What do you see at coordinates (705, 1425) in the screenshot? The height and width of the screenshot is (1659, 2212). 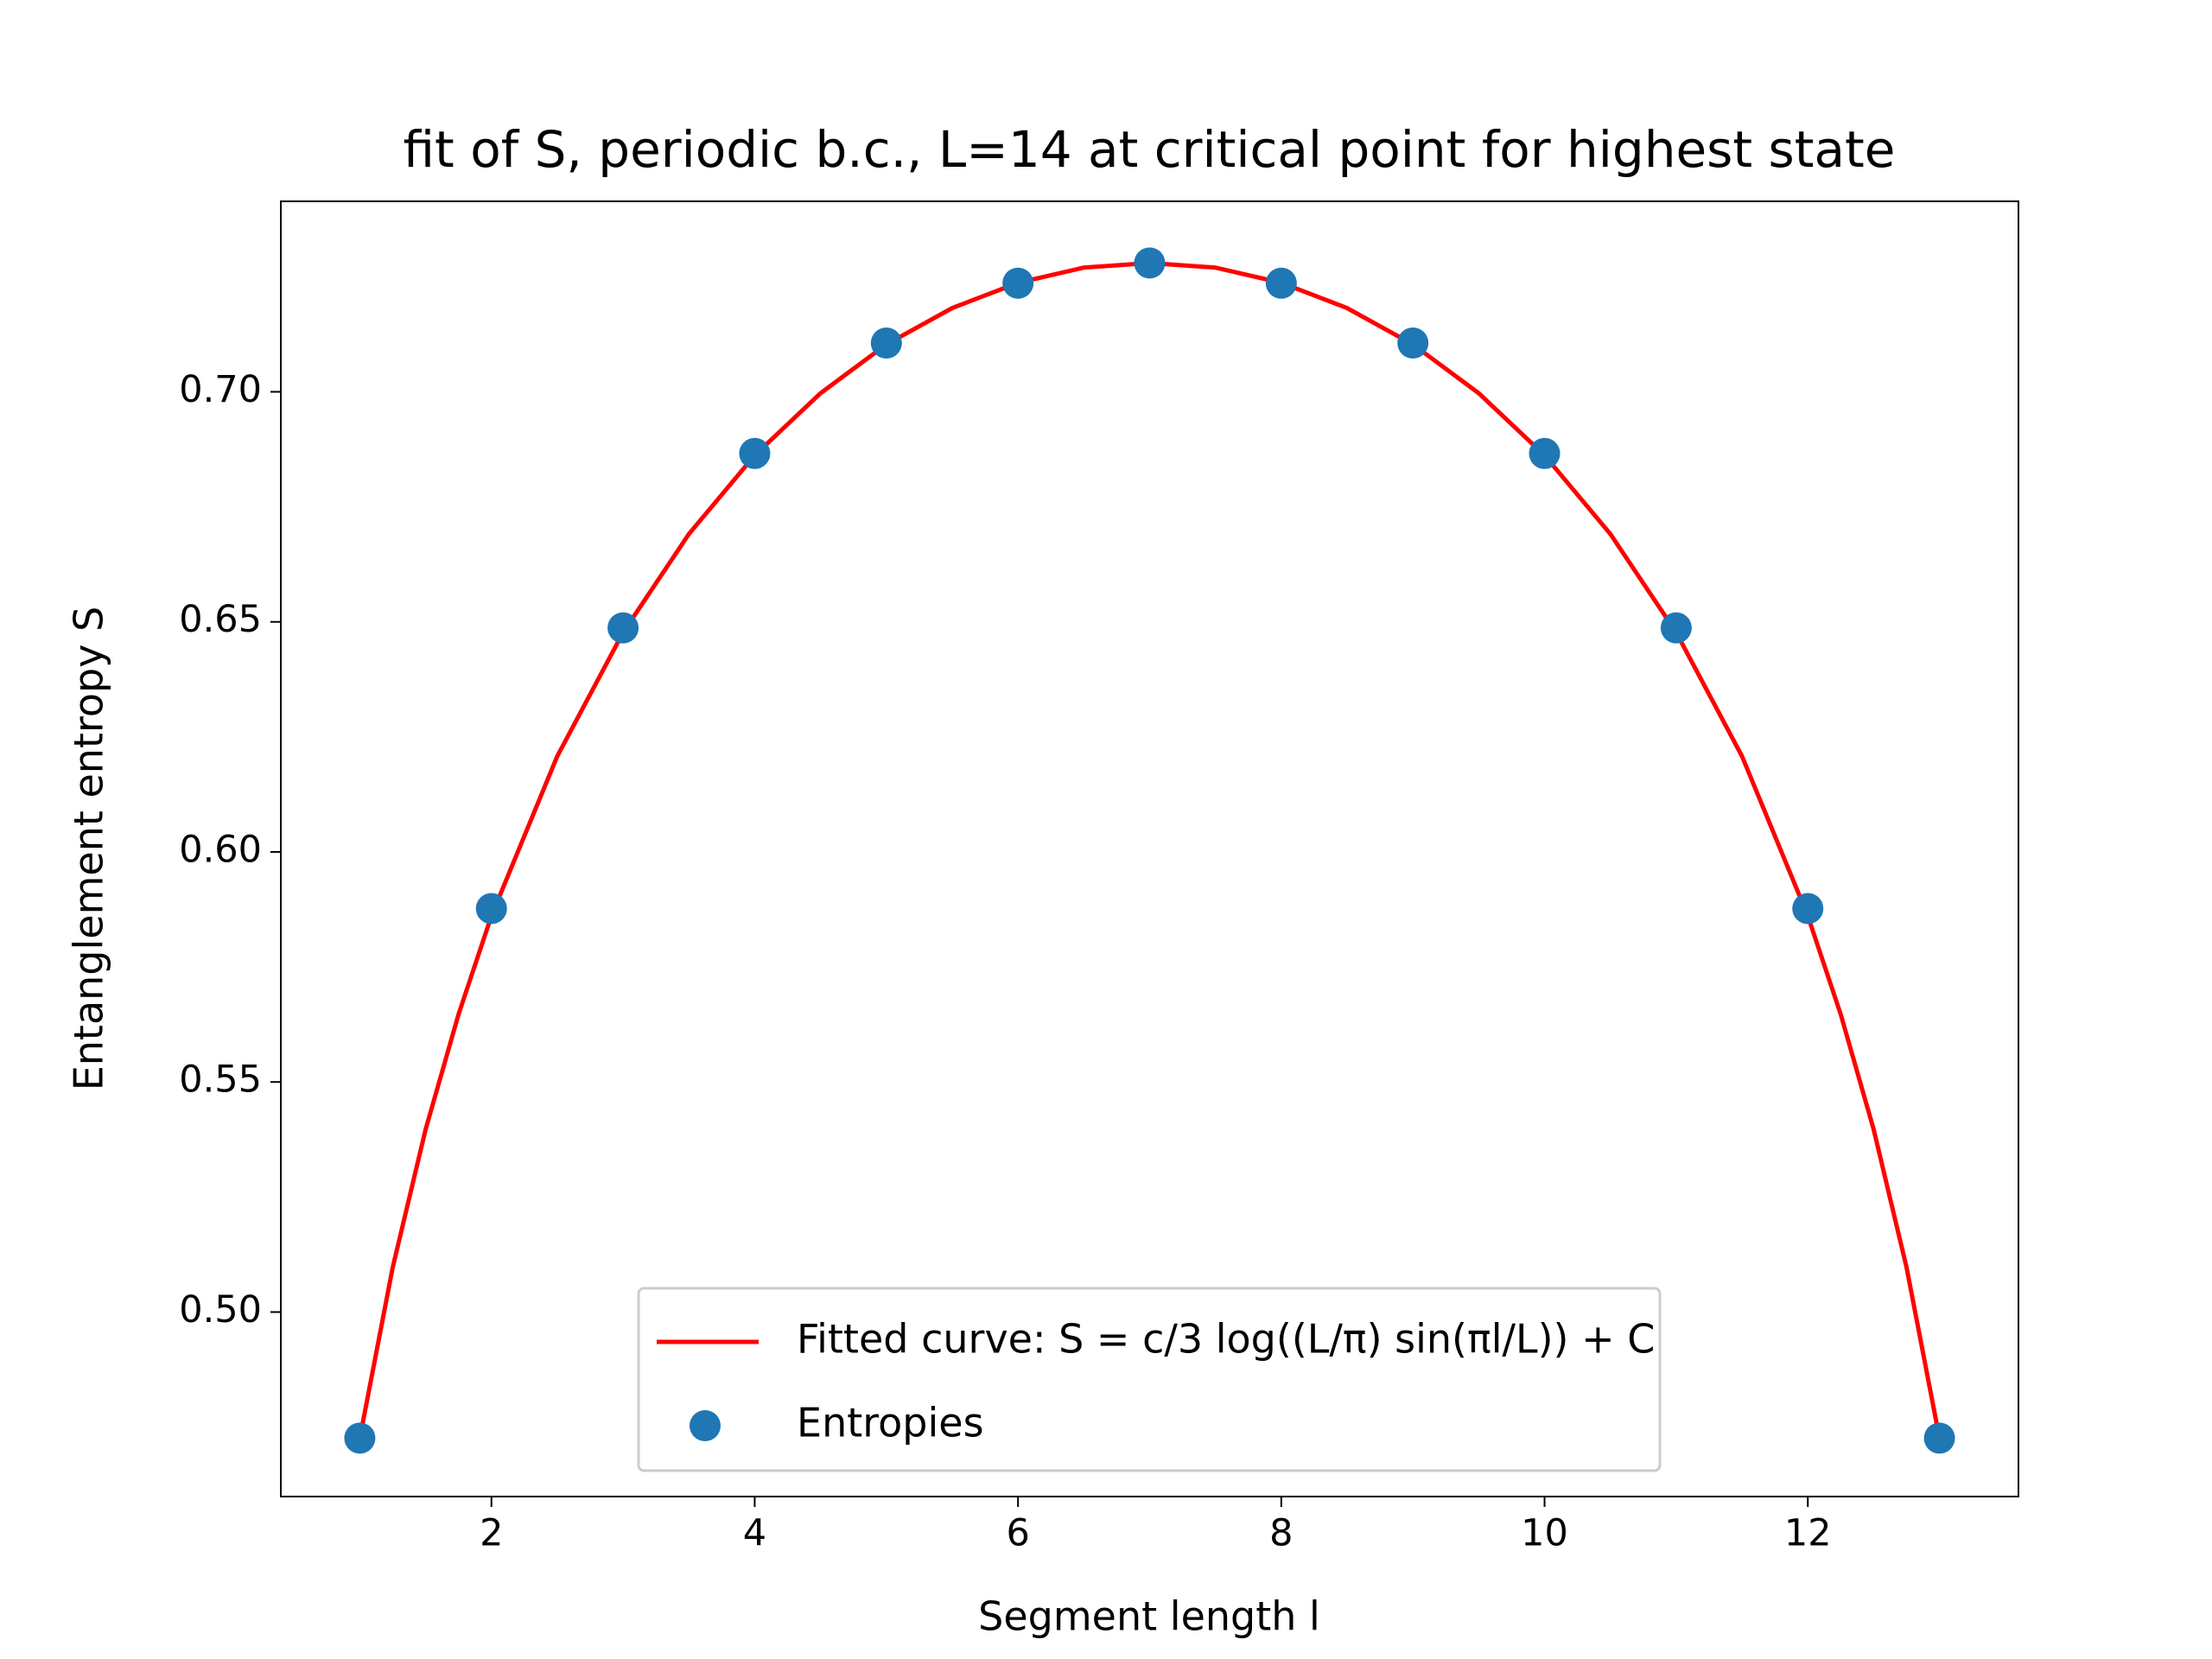 I see `legend-marker` at bounding box center [705, 1425].